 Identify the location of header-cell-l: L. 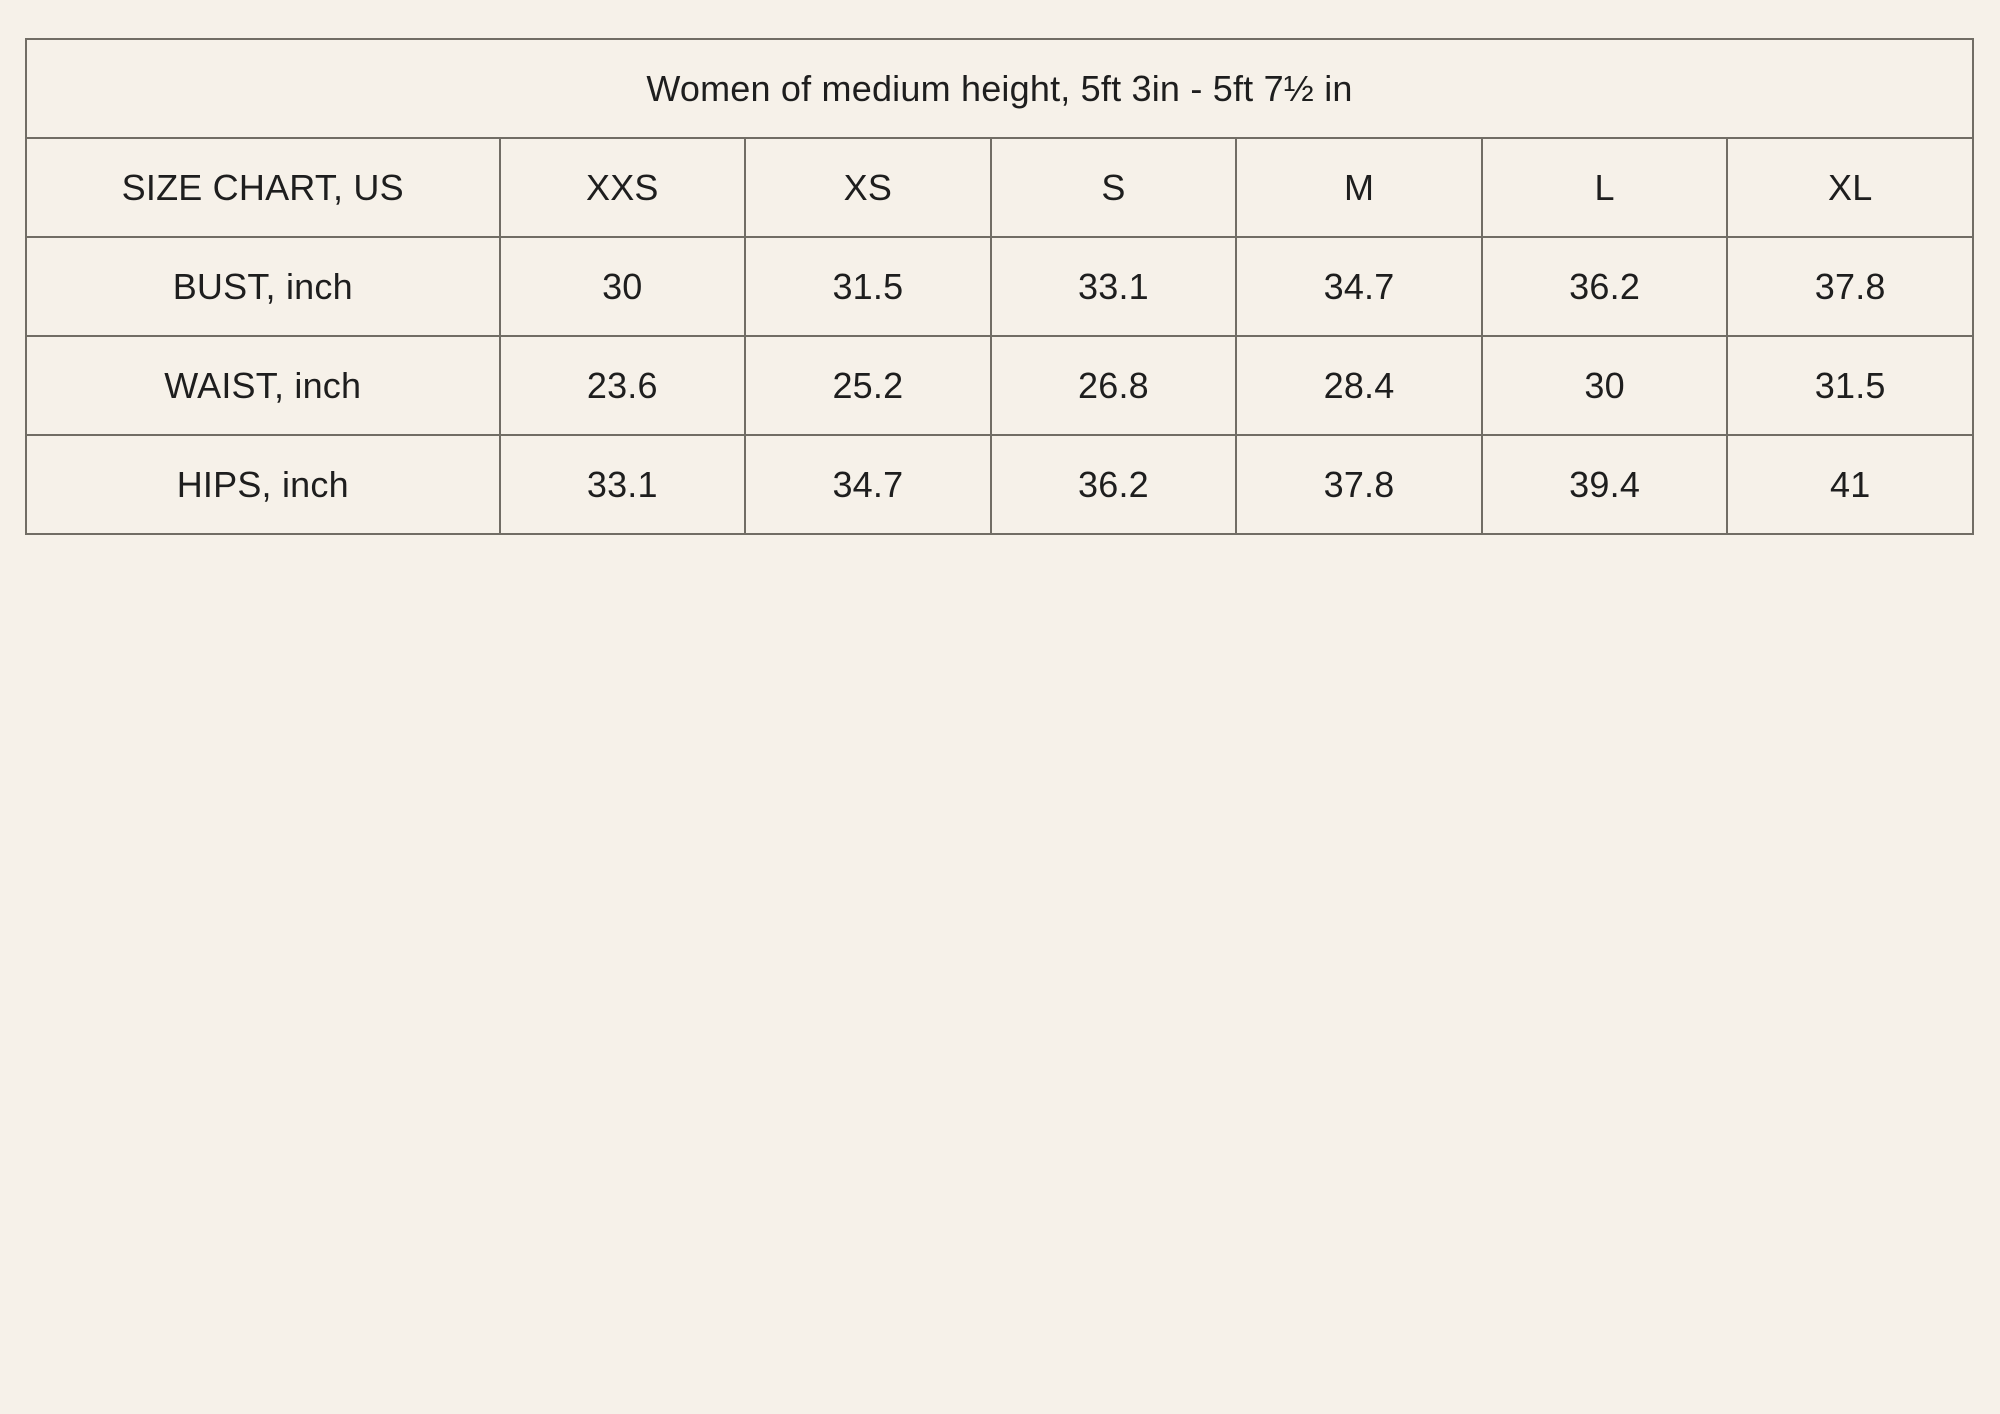
(1604, 187).